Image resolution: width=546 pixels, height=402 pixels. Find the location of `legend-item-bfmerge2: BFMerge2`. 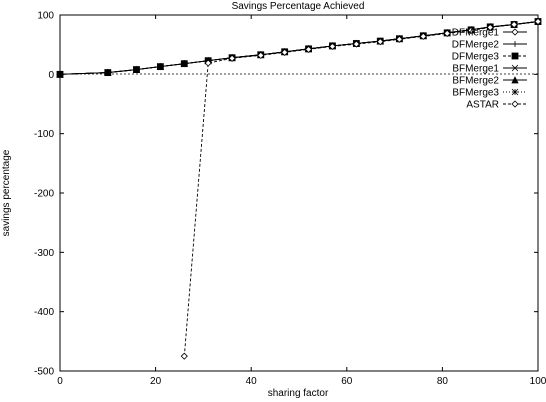

legend-item-bfmerge2: BFMerge2 is located at coordinates (489, 81).